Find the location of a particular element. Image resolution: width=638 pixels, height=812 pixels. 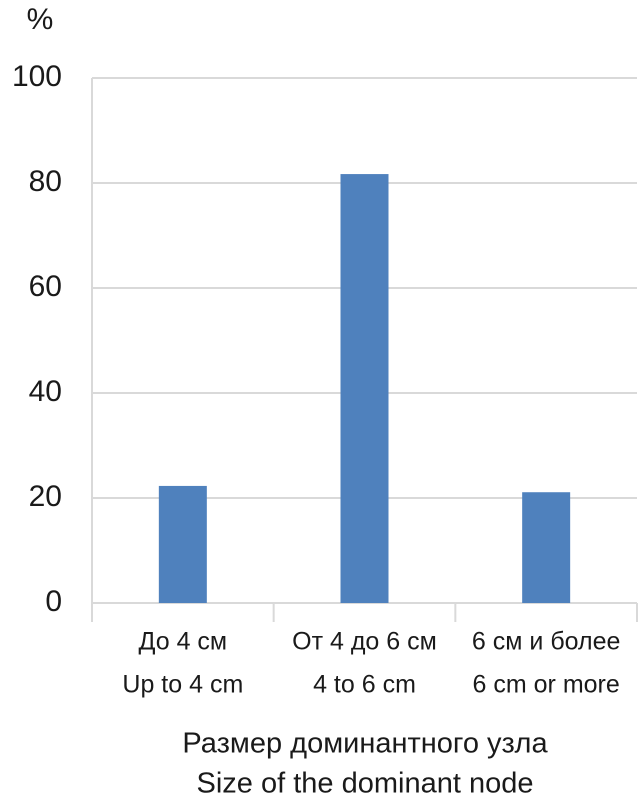

y-tick-label: 20 is located at coordinates (45, 496).